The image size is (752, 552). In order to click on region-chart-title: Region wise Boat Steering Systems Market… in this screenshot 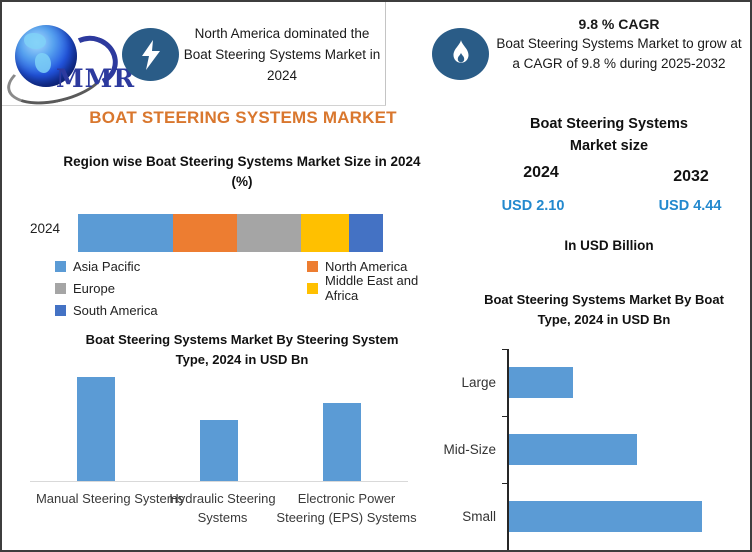, I will do `click(242, 172)`.